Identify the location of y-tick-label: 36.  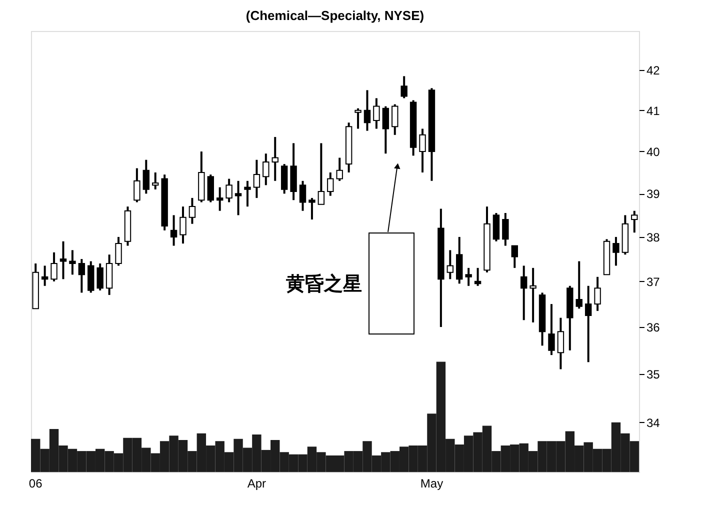
(653, 327).